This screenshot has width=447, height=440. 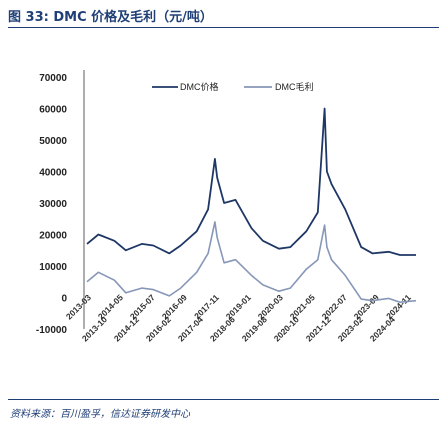 What do you see at coordinates (251, 262) in the screenshot?
I see `series-line-margin` at bounding box center [251, 262].